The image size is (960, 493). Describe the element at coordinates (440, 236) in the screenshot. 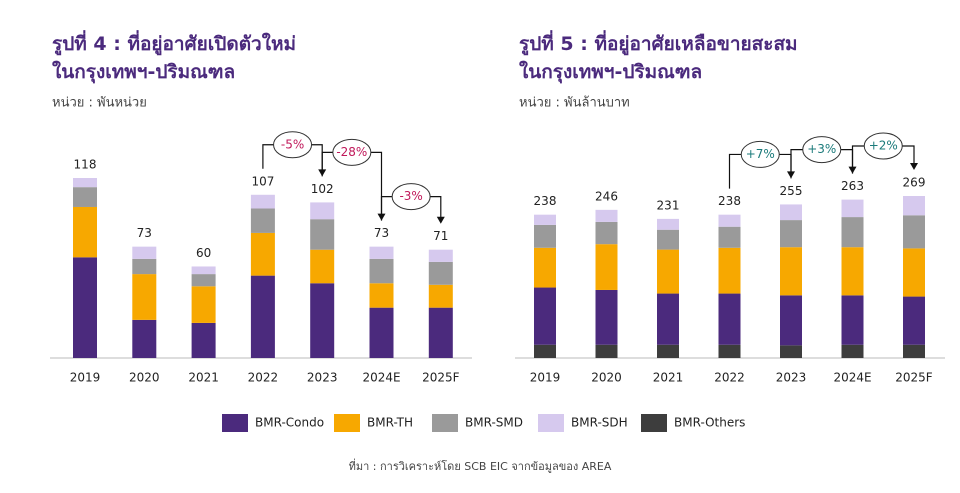

I see `total-label: 71` at that location.